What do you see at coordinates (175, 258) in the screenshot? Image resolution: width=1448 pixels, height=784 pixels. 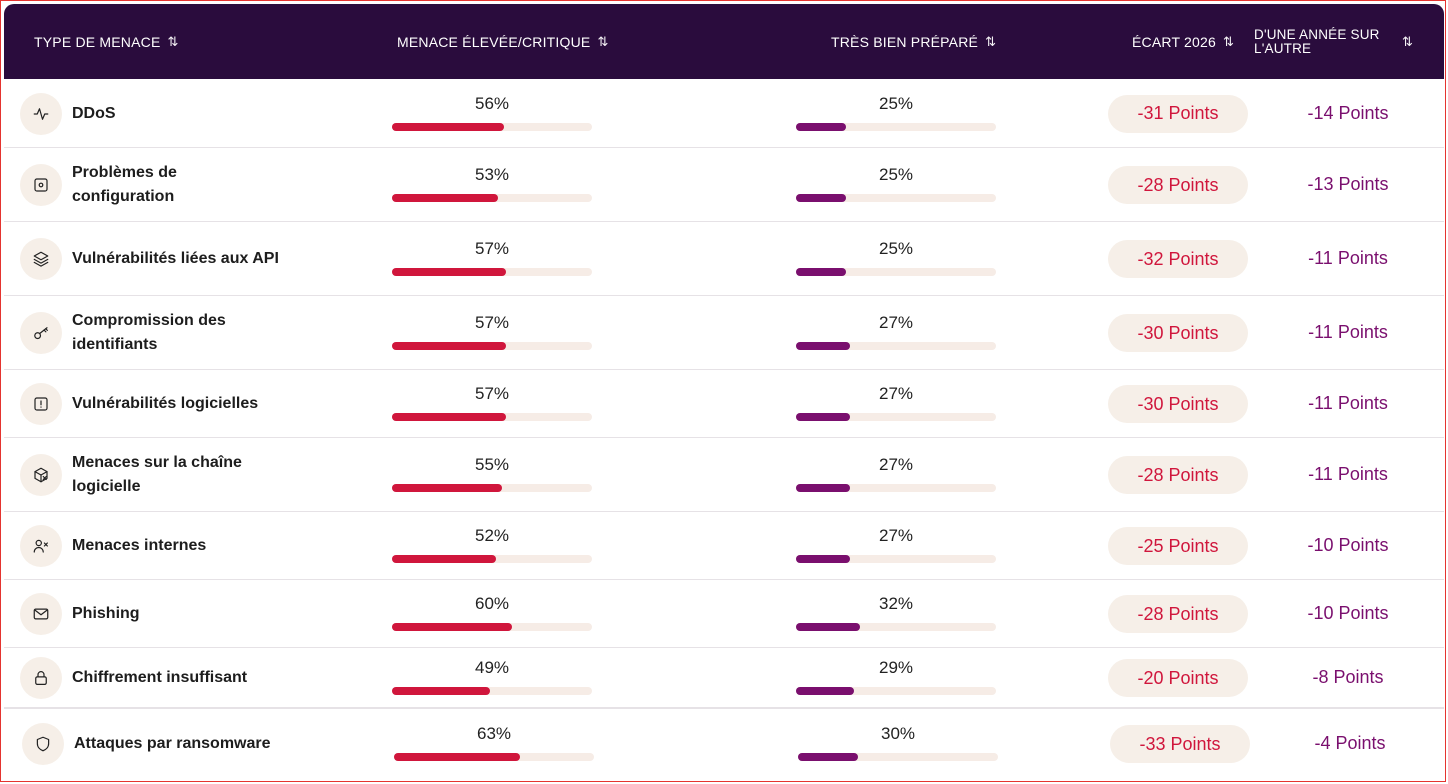 I see `threat-type-name: Vulnérabilités liées aux API` at bounding box center [175, 258].